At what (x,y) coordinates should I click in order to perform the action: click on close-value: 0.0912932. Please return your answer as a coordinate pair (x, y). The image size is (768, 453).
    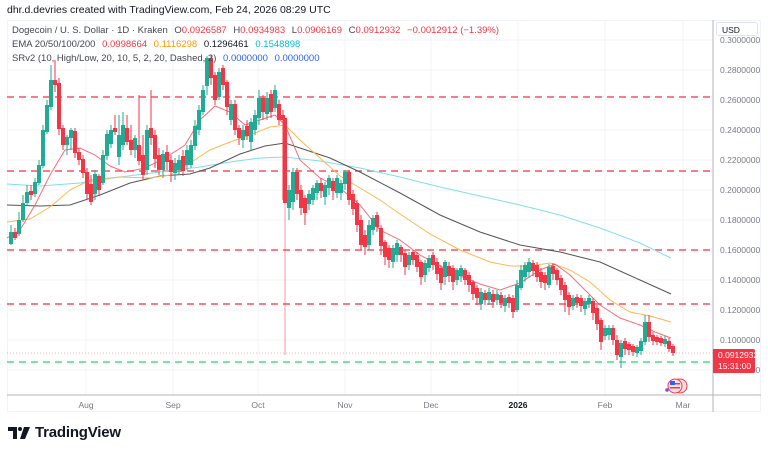
    Looking at the image, I should click on (378, 30).